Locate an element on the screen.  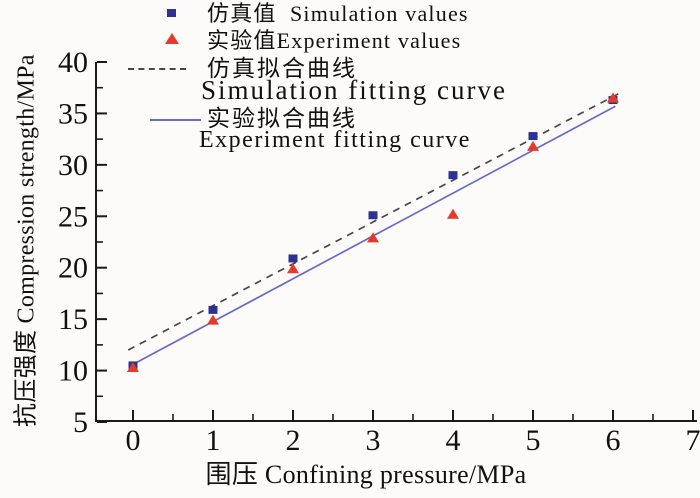
y-tick-label: 30 is located at coordinates (73, 165).